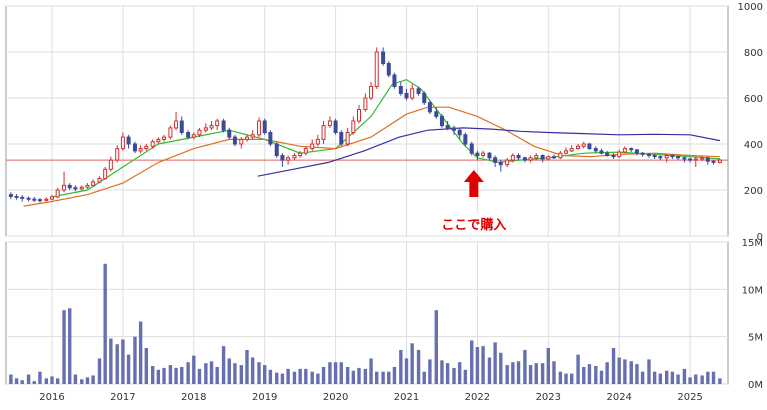 The image size is (767, 410). Describe the element at coordinates (753, 145) in the screenshot. I see `price-y-tick-label: 400` at that location.